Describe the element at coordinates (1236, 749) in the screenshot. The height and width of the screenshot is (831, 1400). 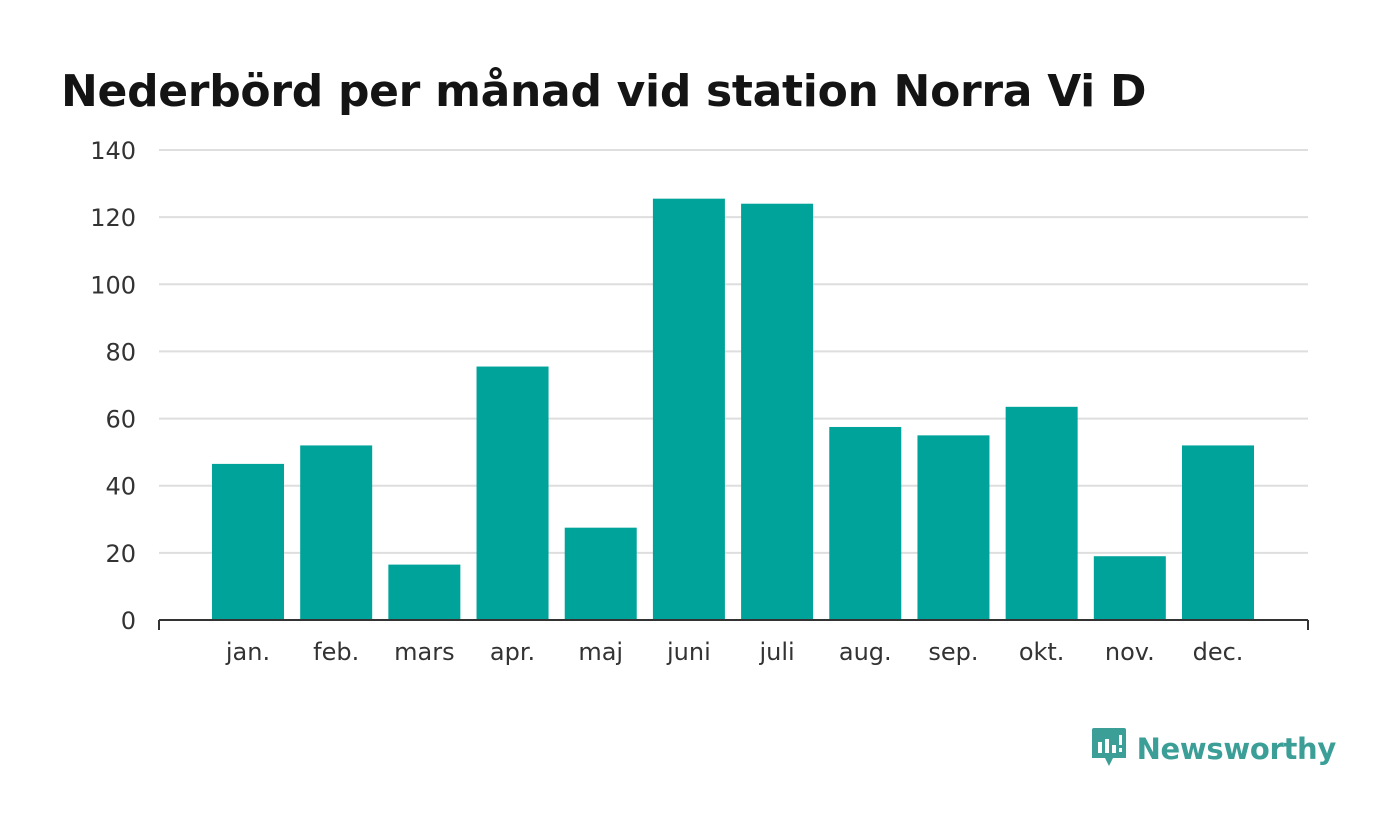
I see `brand-name: Newsworthy` at that location.